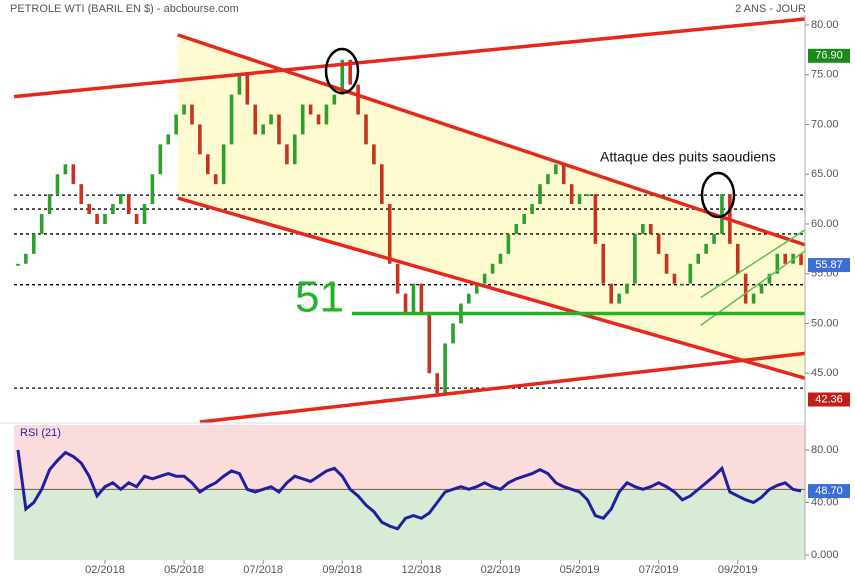  Describe the element at coordinates (659, 570) in the screenshot. I see `x-tick-label: 07/2019` at that location.